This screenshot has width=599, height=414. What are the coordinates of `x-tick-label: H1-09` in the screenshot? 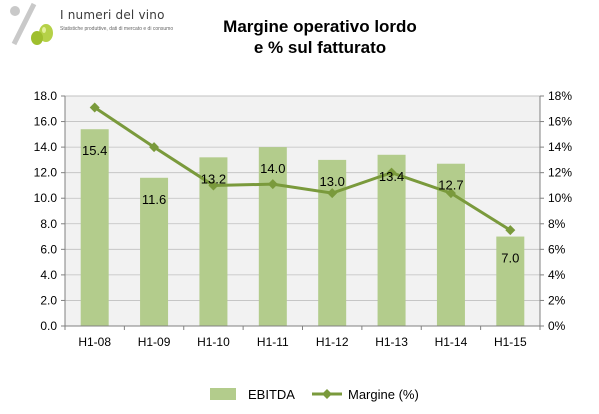 It's located at (154, 342).